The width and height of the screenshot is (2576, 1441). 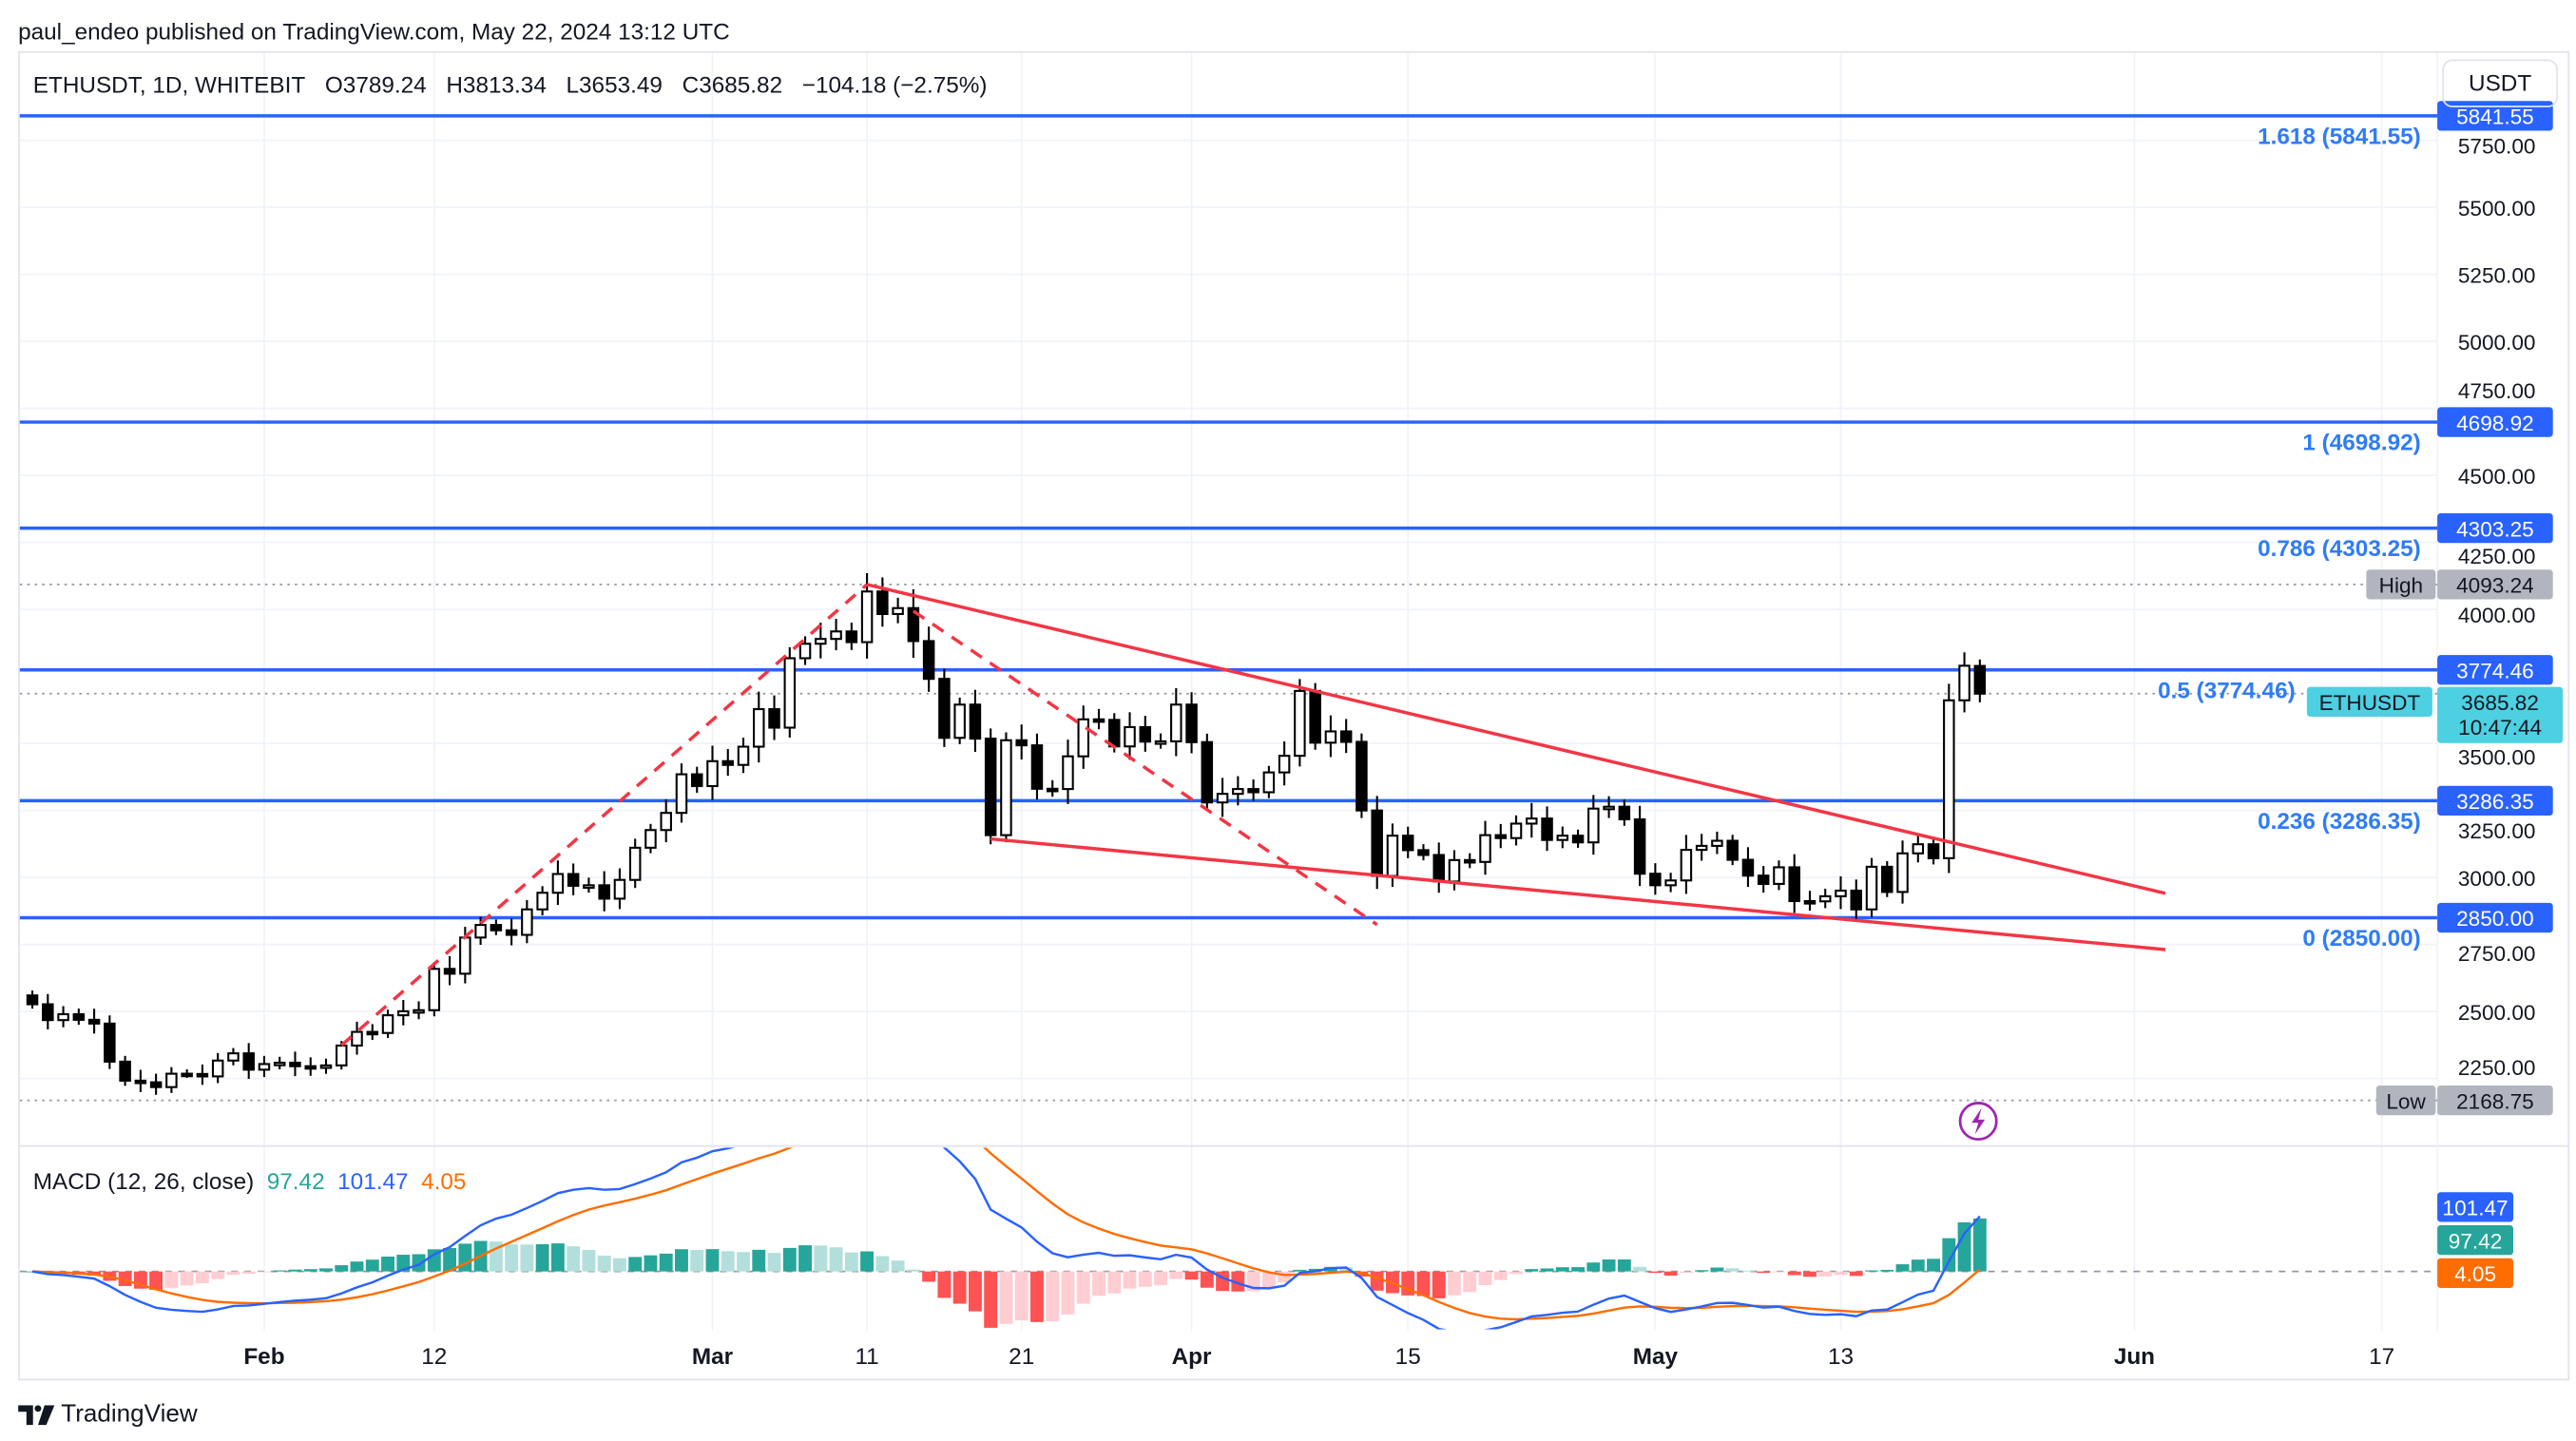 What do you see at coordinates (604, 815) in the screenshot?
I see `trendline-impulse-up` at bounding box center [604, 815].